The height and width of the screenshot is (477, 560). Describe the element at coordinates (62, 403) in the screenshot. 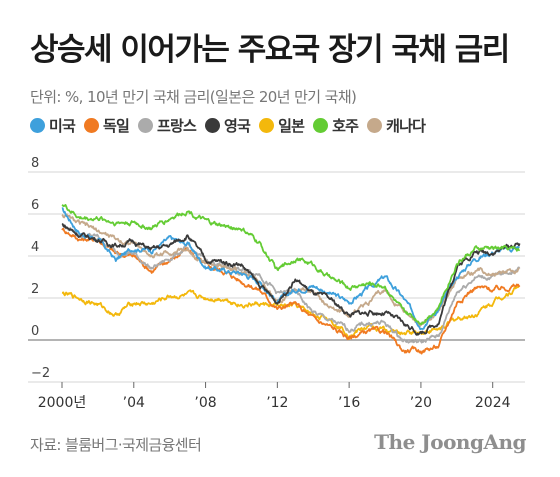

I see `x-tick-label: 2000년` at that location.